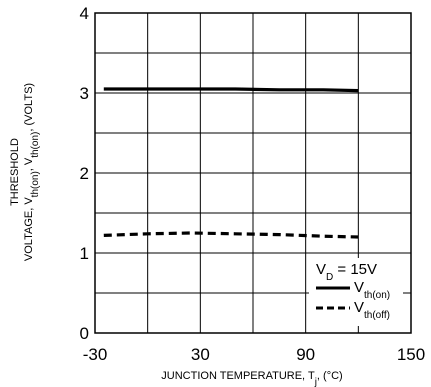 This screenshot has width=431, height=387. Describe the element at coordinates (346, 272) in the screenshot. I see `legend-condition: VD = 15V` at that location.